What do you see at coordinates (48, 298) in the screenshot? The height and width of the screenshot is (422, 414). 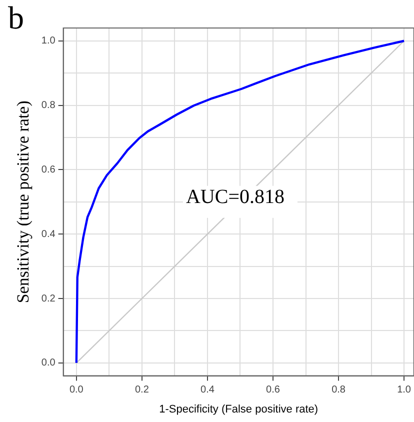 I see `y-tick-label: 0.2` at bounding box center [48, 298].